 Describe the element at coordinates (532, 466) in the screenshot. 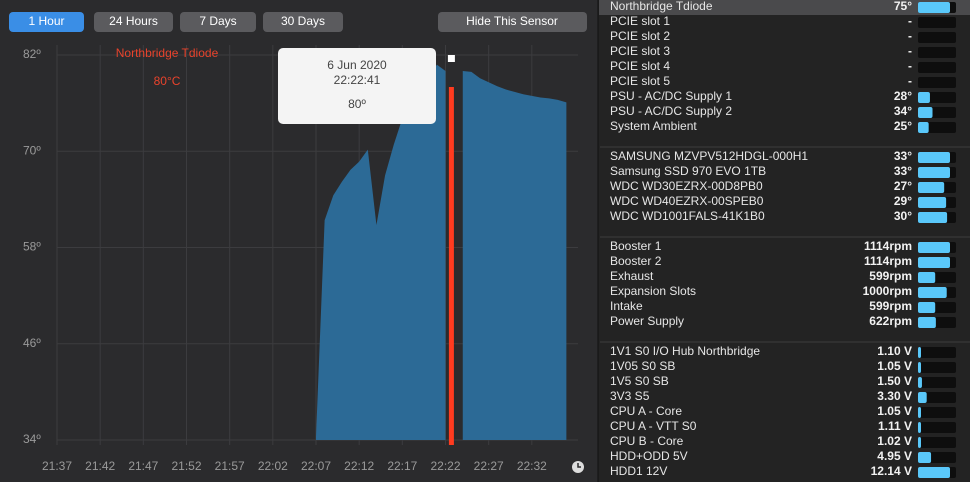

I see `x-tick-label: 22:32` at that location.